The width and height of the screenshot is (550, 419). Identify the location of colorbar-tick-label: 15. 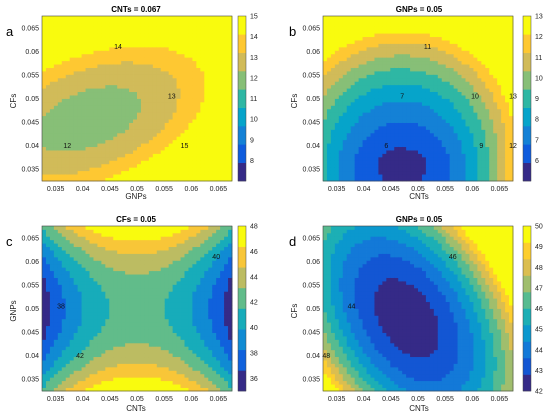
(254, 17).